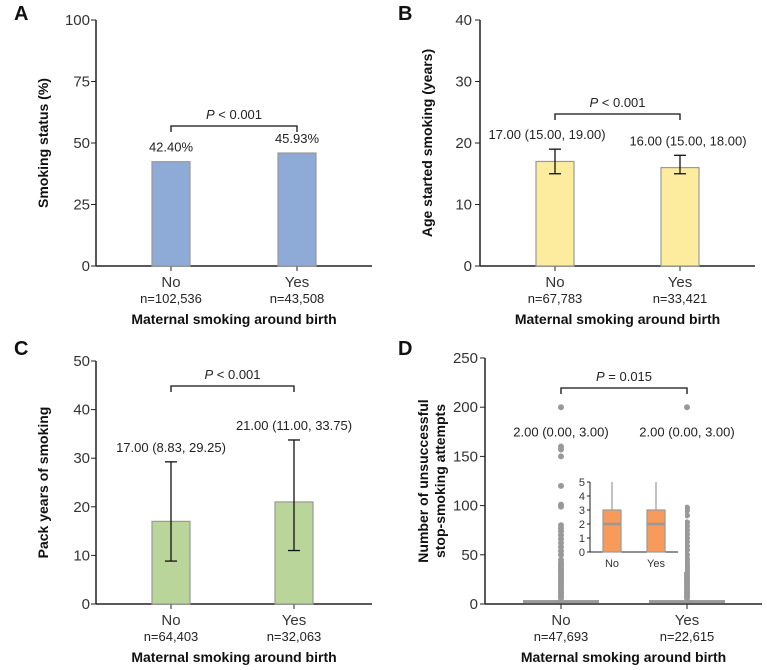 The width and height of the screenshot is (767, 670). Describe the element at coordinates (582, 483) in the screenshot. I see `inset-y-tick-label: 5` at that location.